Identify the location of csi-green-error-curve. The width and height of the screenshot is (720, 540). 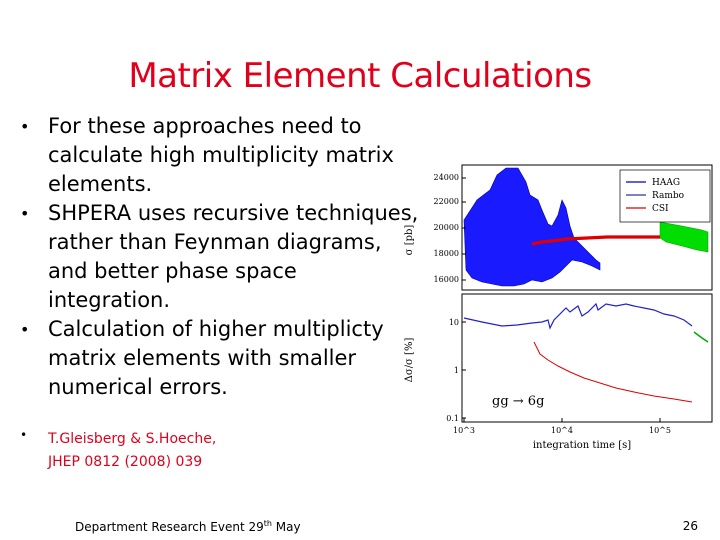
(701, 337).